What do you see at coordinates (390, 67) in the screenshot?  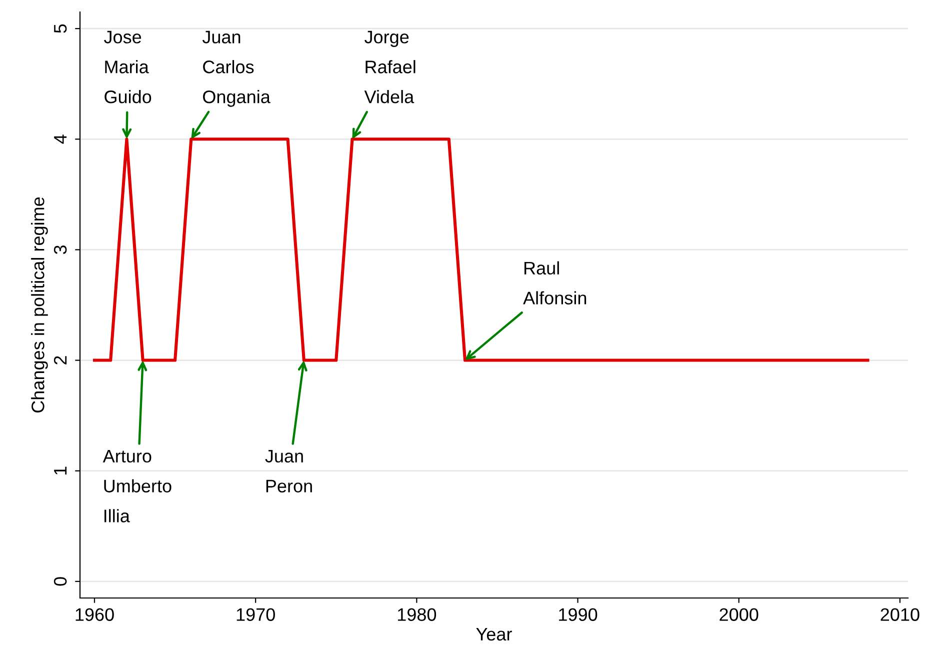 I see `annotation: Jorge Rafael Videla` at bounding box center [390, 67].